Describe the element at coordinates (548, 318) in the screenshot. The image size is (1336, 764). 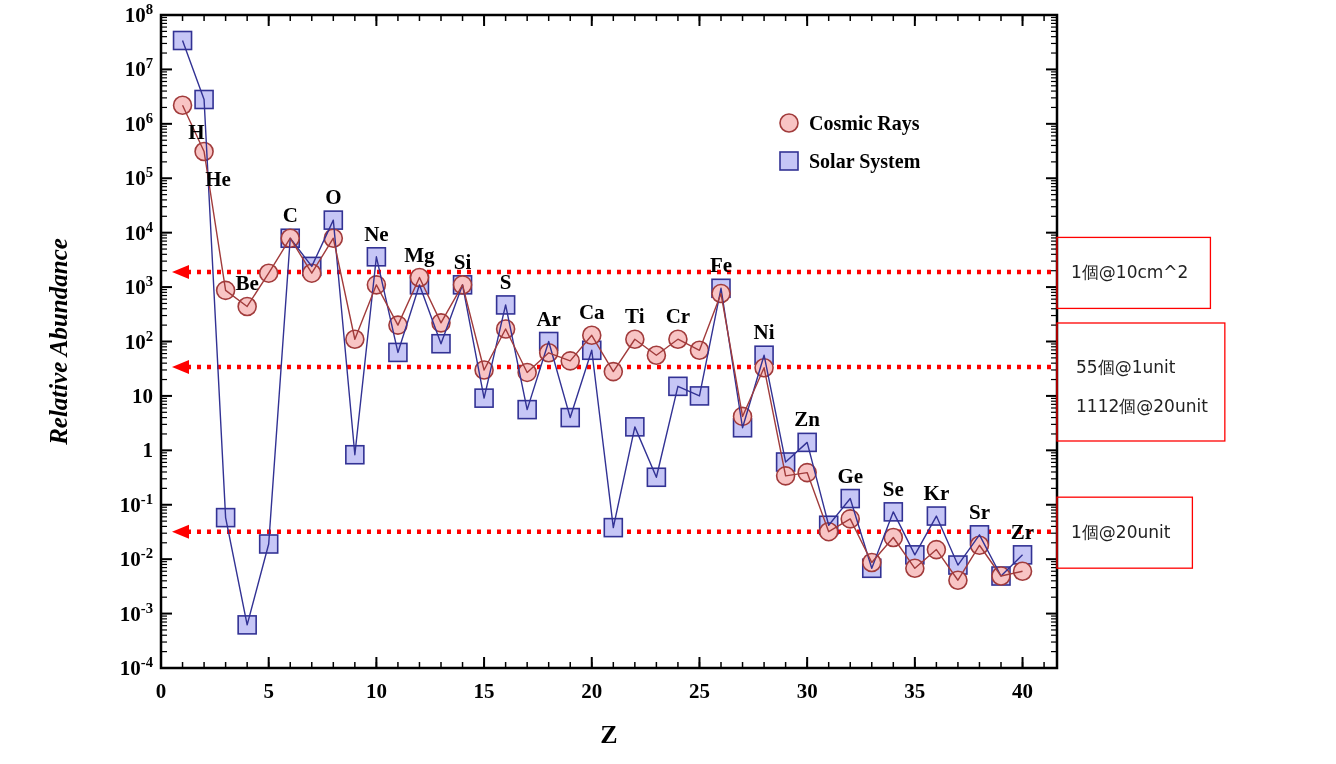
I see `annotation: Ar` at that location.